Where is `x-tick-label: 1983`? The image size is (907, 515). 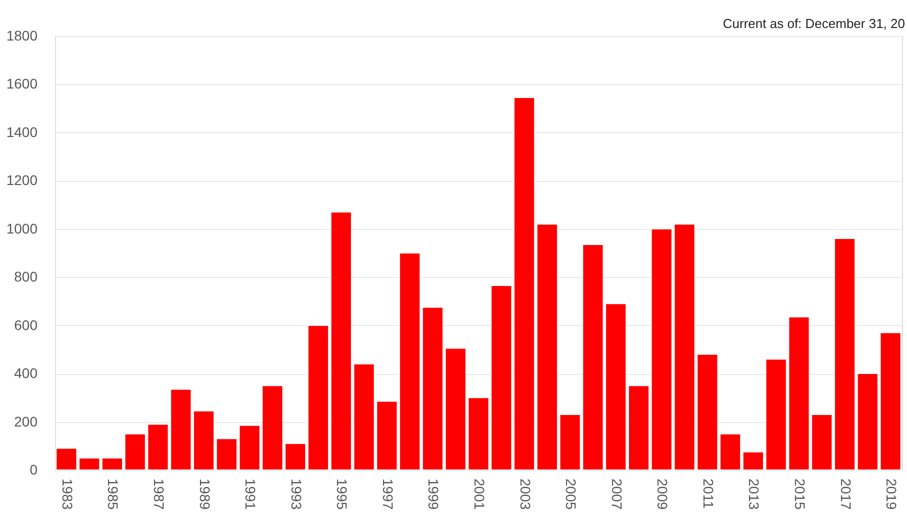 x-tick-label: 1983 is located at coordinates (67, 494).